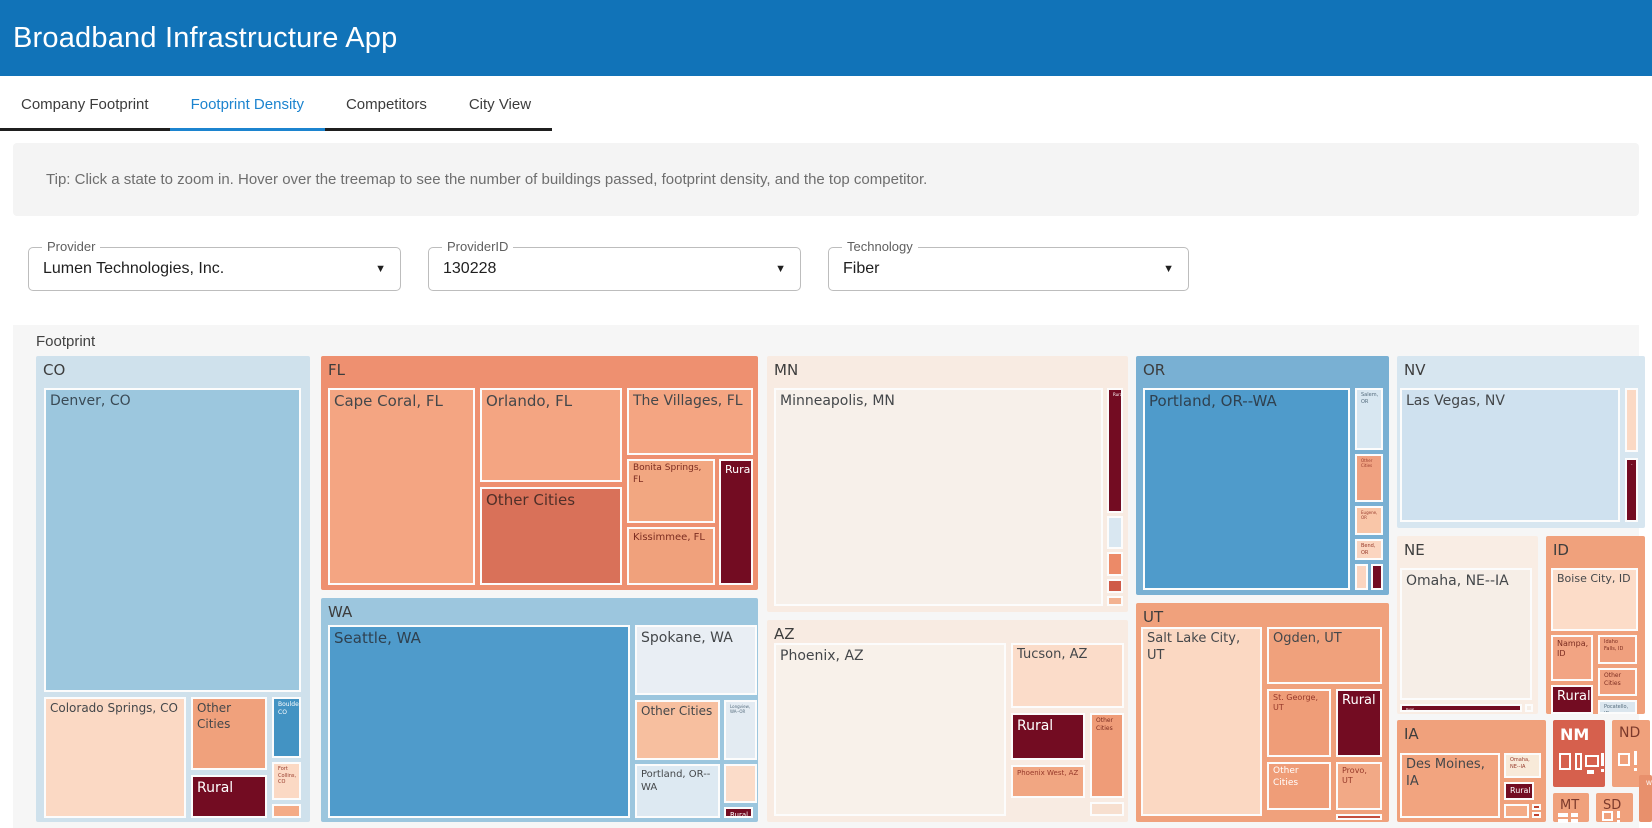  What do you see at coordinates (1571, 807) in the screenshot?
I see `treemap-state-mt` at bounding box center [1571, 807].